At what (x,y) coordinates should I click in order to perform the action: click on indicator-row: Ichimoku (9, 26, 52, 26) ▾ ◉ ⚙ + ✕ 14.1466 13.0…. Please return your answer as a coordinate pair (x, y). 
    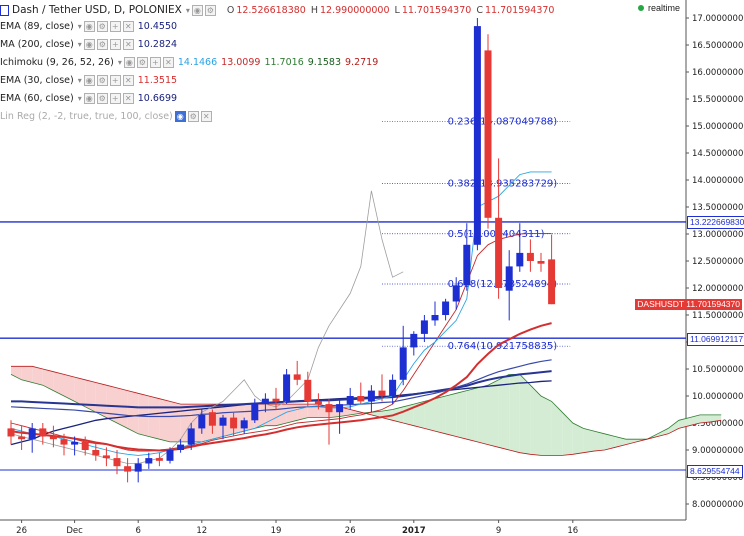
    Looking at the image, I should click on (189, 62).